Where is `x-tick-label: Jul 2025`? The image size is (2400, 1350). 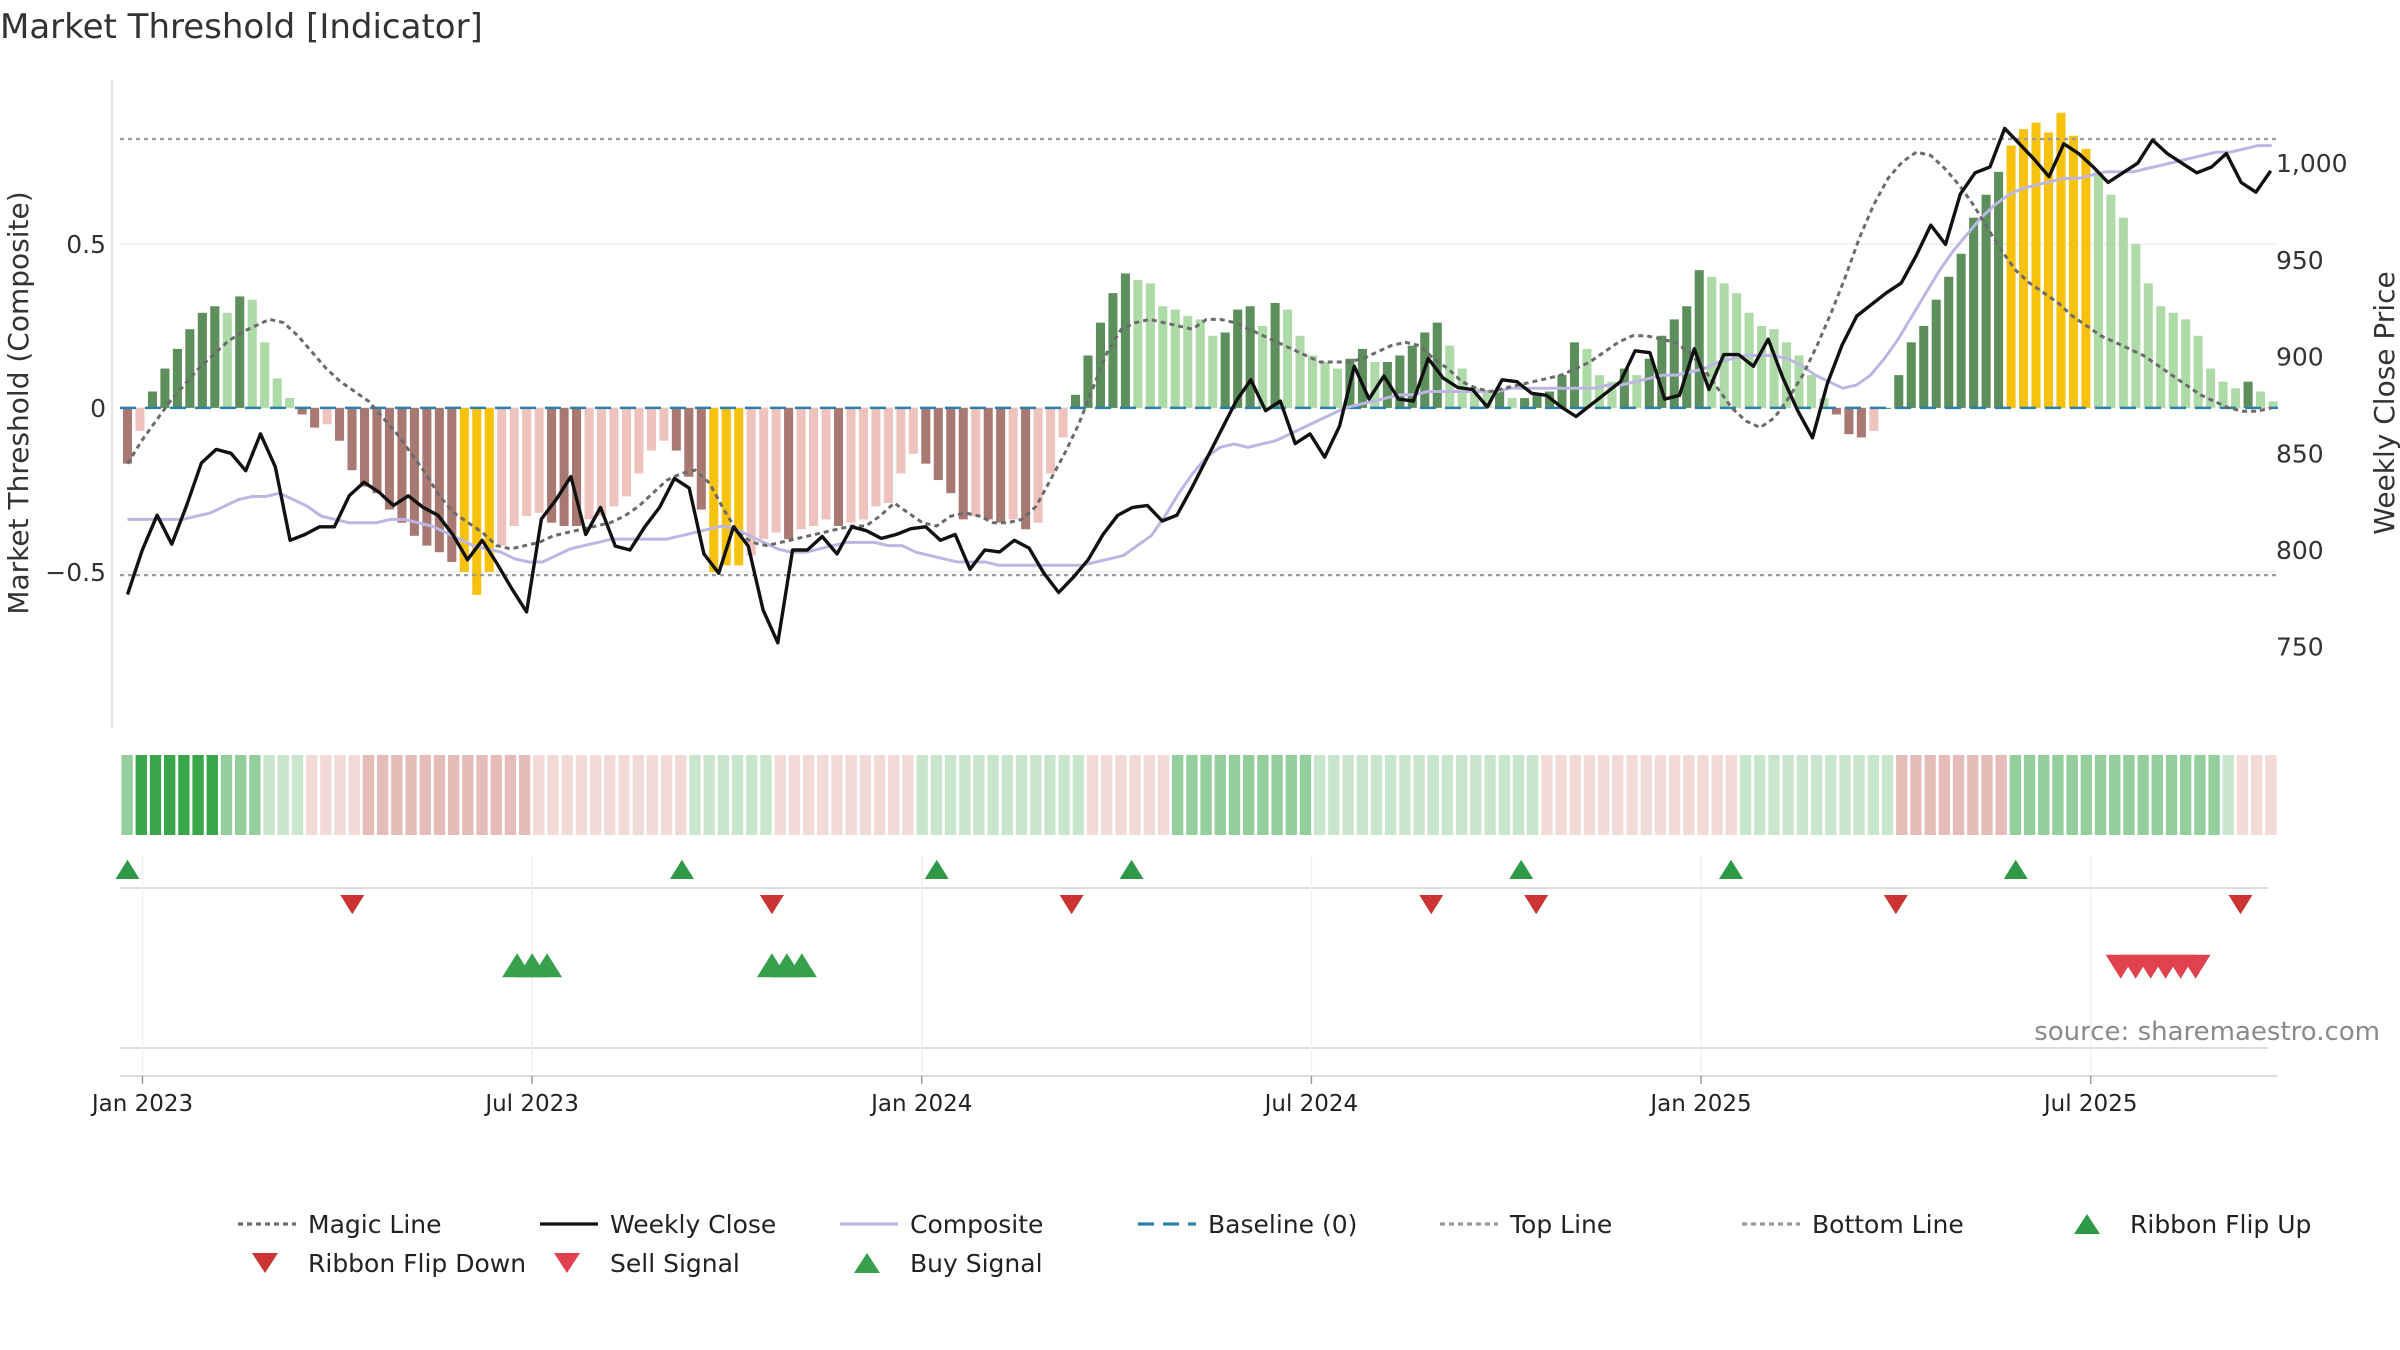
x-tick-label: Jul 2025 is located at coordinates (2090, 1104).